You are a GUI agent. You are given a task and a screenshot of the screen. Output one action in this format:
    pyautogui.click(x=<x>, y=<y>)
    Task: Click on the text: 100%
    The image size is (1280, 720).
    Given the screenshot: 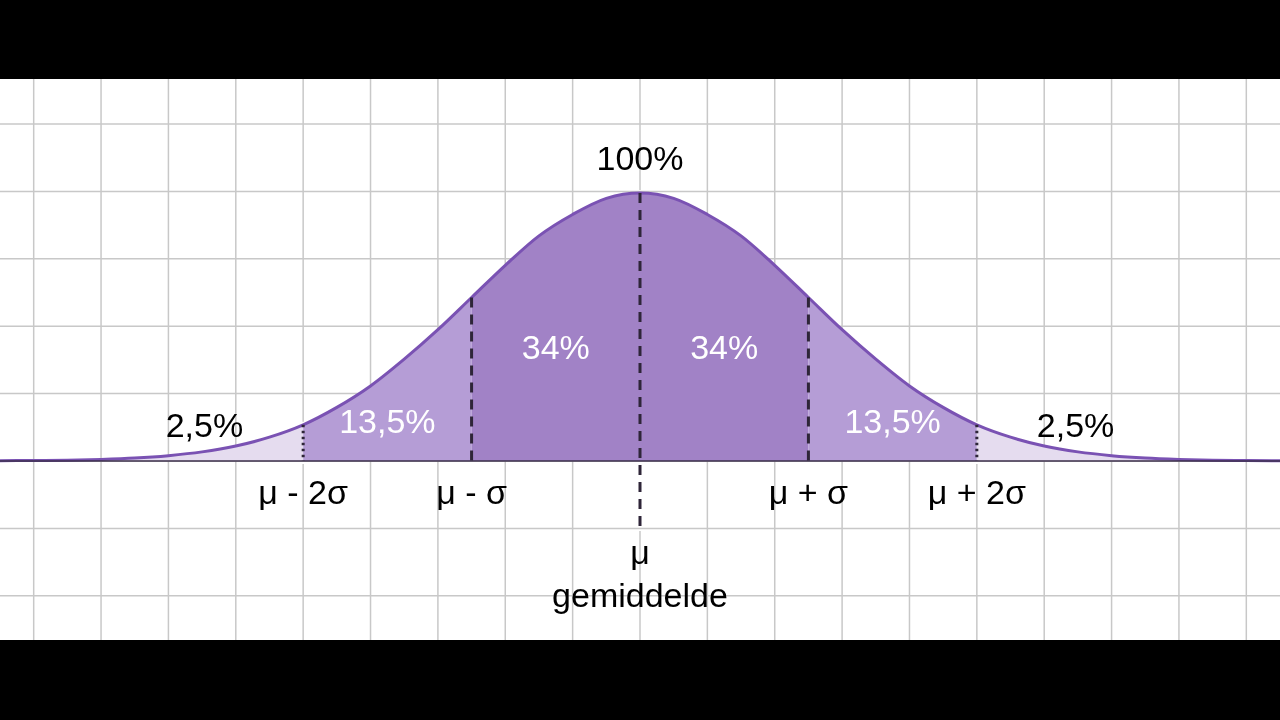 What is the action you would take?
    pyautogui.click(x=640, y=158)
    